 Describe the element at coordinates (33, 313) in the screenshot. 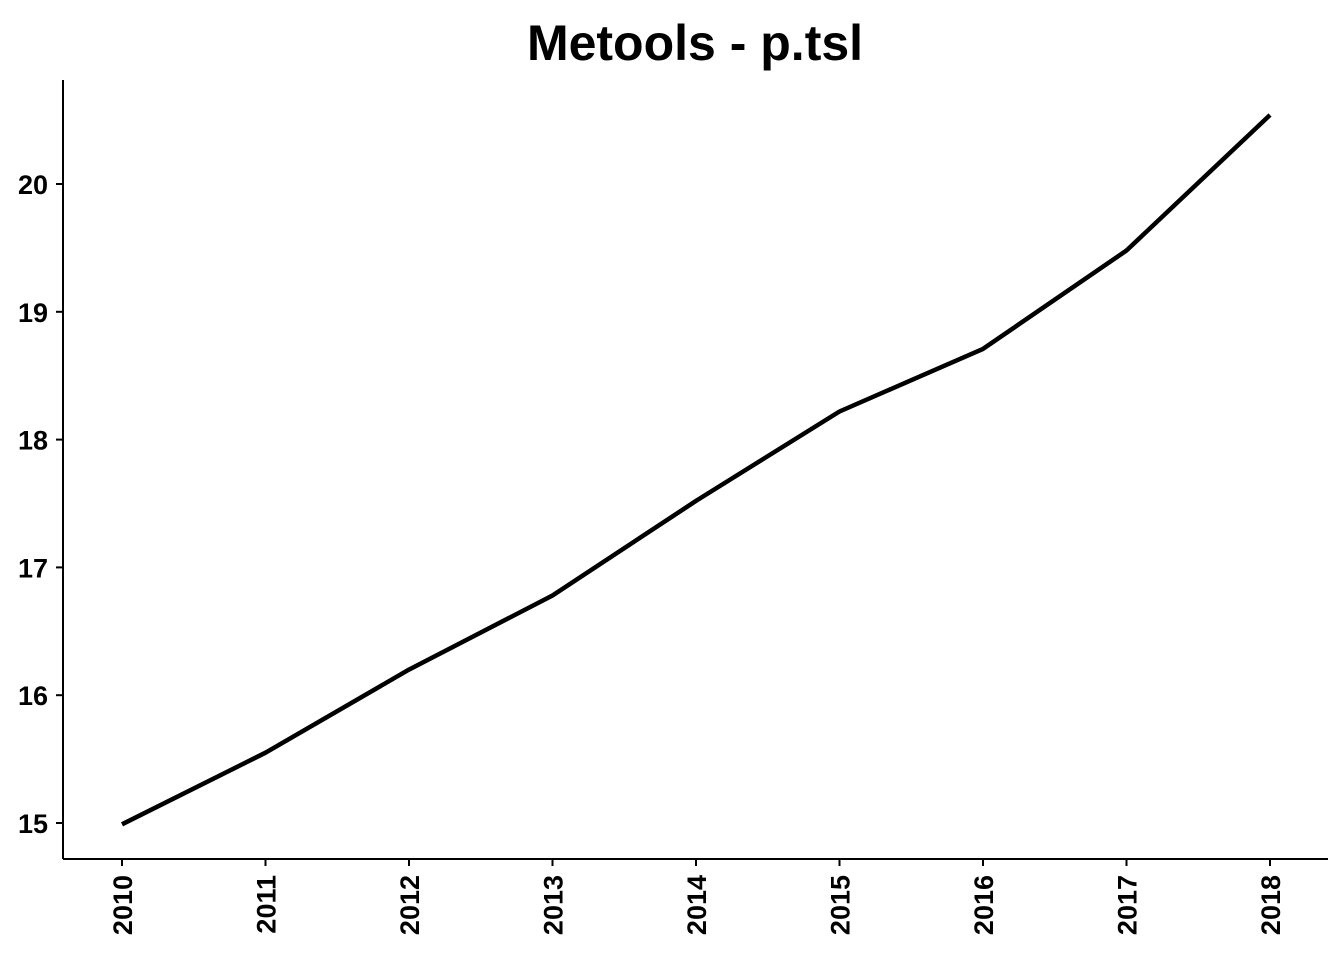

I see `y-tick-label: 19` at that location.